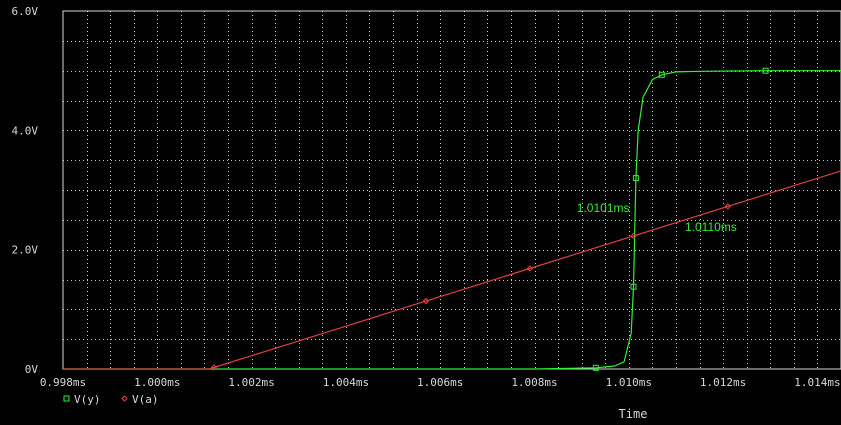 The height and width of the screenshot is (425, 841). What do you see at coordinates (657, 217) in the screenshot?
I see `cursor-annotations: 1.0101ms 1.0110ms` at bounding box center [657, 217].